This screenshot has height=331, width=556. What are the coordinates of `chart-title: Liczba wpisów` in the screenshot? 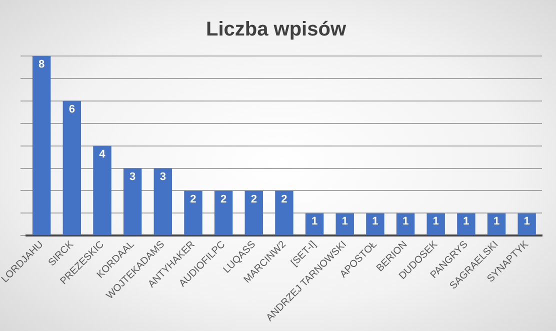 It's located at (276, 29).